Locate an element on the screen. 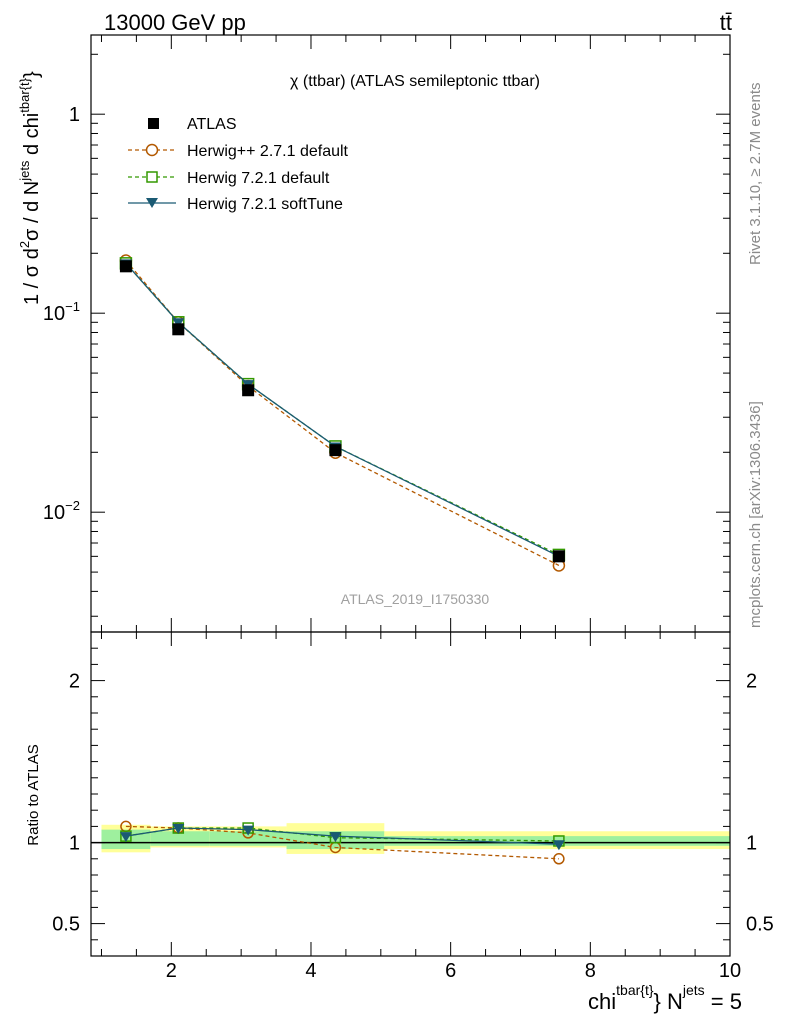 The height and width of the screenshot is (1024, 786). ratio-x-tick-label: 8 is located at coordinates (590, 971).